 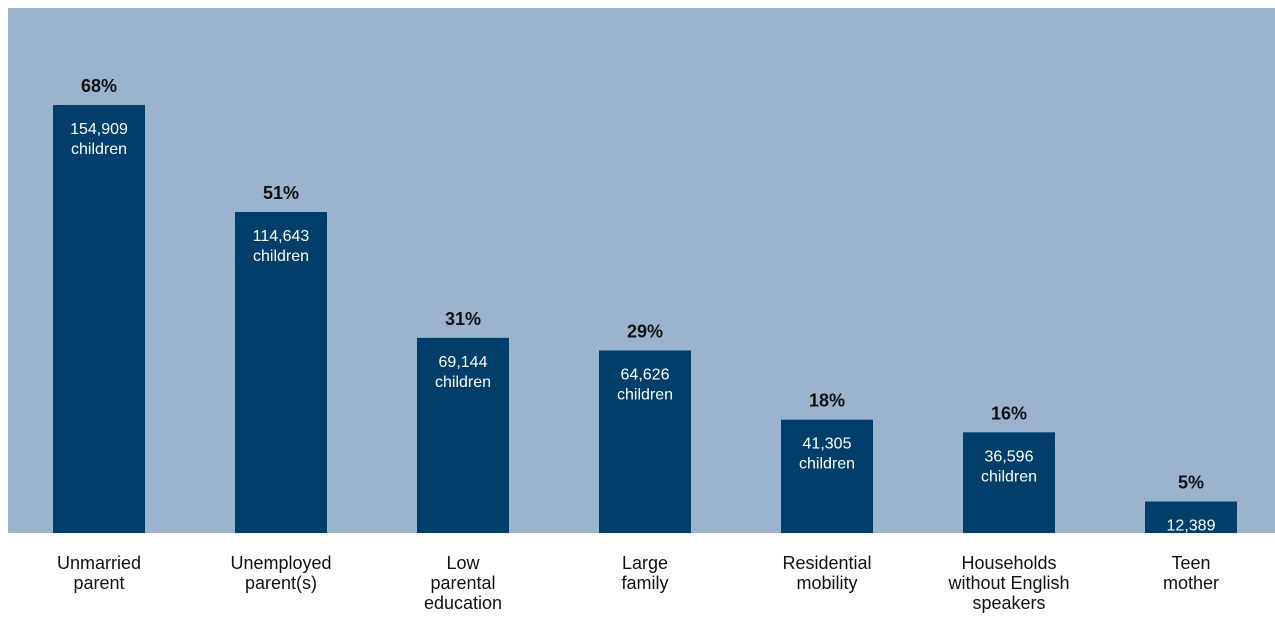 What do you see at coordinates (1008, 603) in the screenshot?
I see `category-label-5-2: speakers` at bounding box center [1008, 603].